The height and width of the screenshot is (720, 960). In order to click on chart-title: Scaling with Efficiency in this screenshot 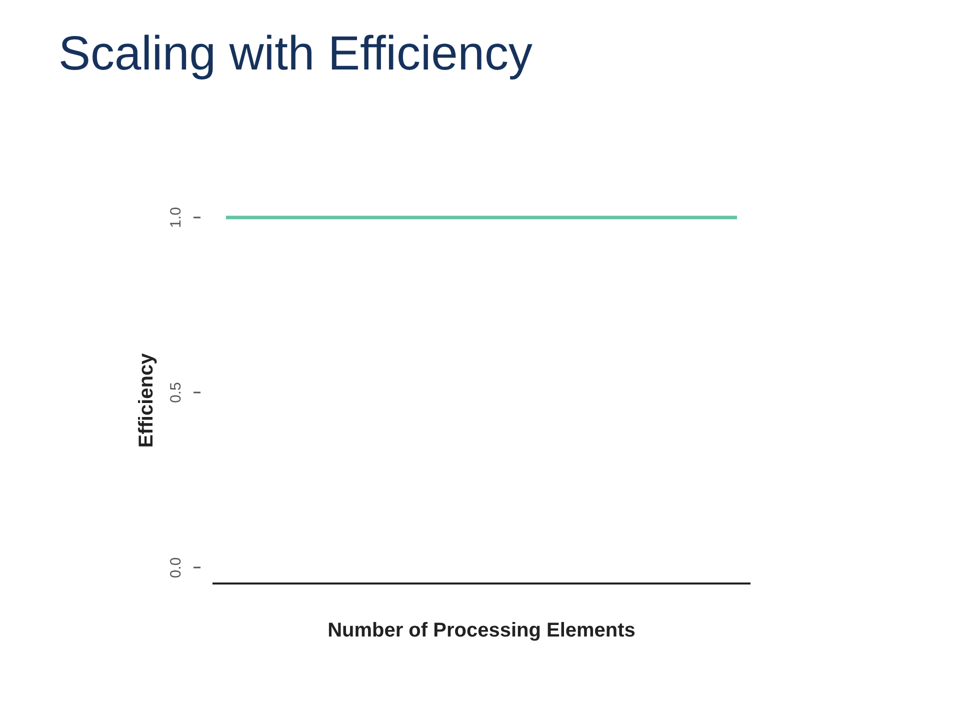, I will do `click(295, 54)`.